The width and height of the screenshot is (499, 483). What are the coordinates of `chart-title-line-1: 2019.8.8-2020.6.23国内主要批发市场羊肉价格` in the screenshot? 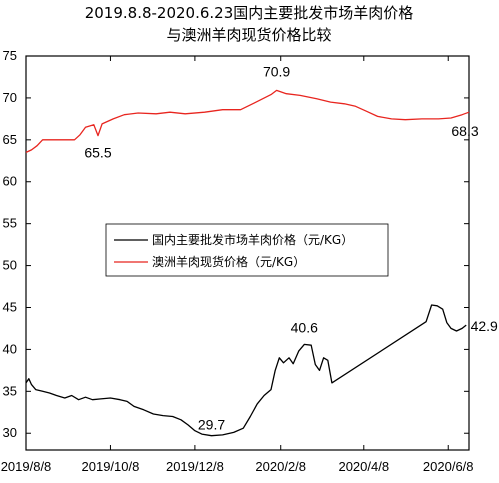 It's located at (249, 13).